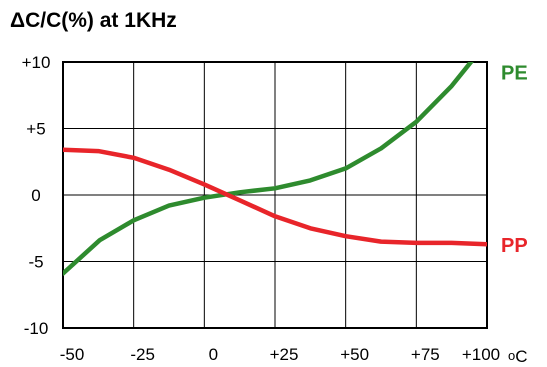 Image resolution: width=547 pixels, height=367 pixels. What do you see at coordinates (35, 129) in the screenshot?
I see `y-tick-label-1: +5` at bounding box center [35, 129].